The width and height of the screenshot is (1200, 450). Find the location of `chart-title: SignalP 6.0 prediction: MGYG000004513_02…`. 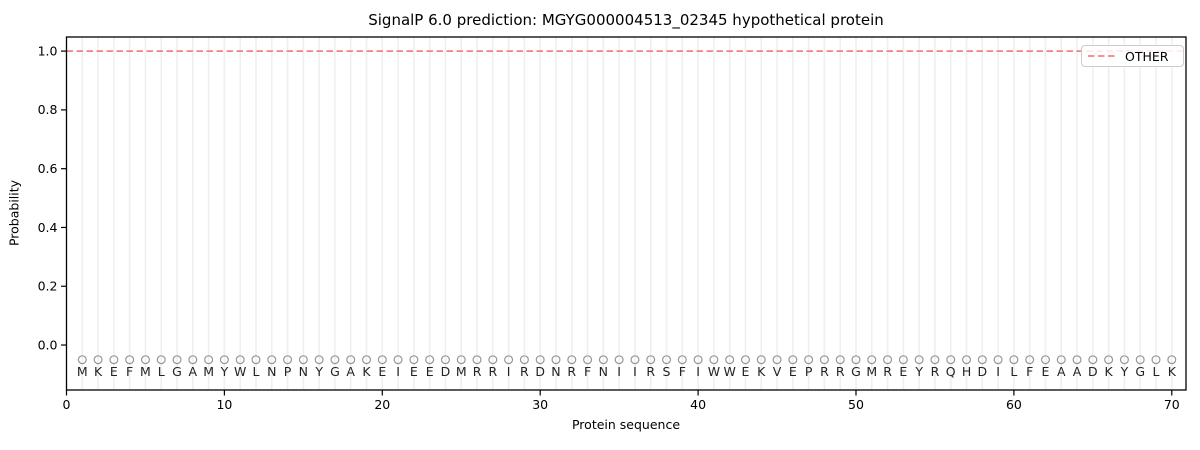

chart-title: SignalP 6.0 prediction: MGYG000004513_02… is located at coordinates (626, 20).